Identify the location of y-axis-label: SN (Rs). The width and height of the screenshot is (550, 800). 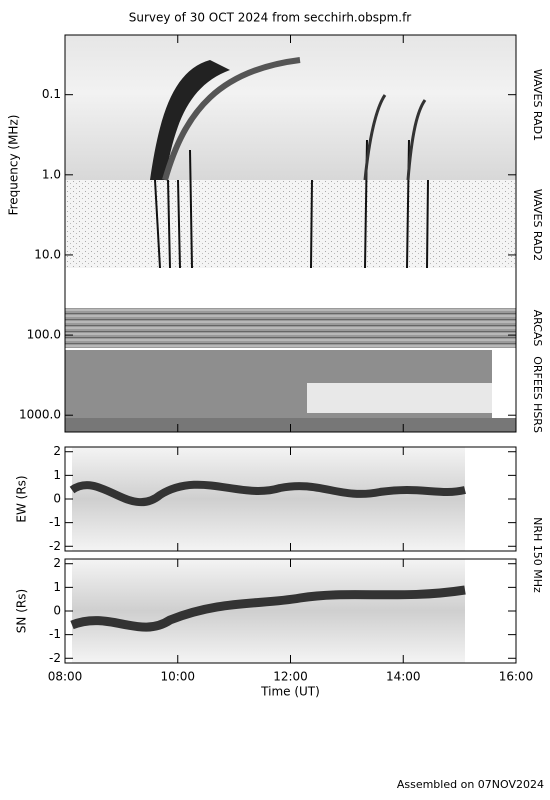
(22, 611).